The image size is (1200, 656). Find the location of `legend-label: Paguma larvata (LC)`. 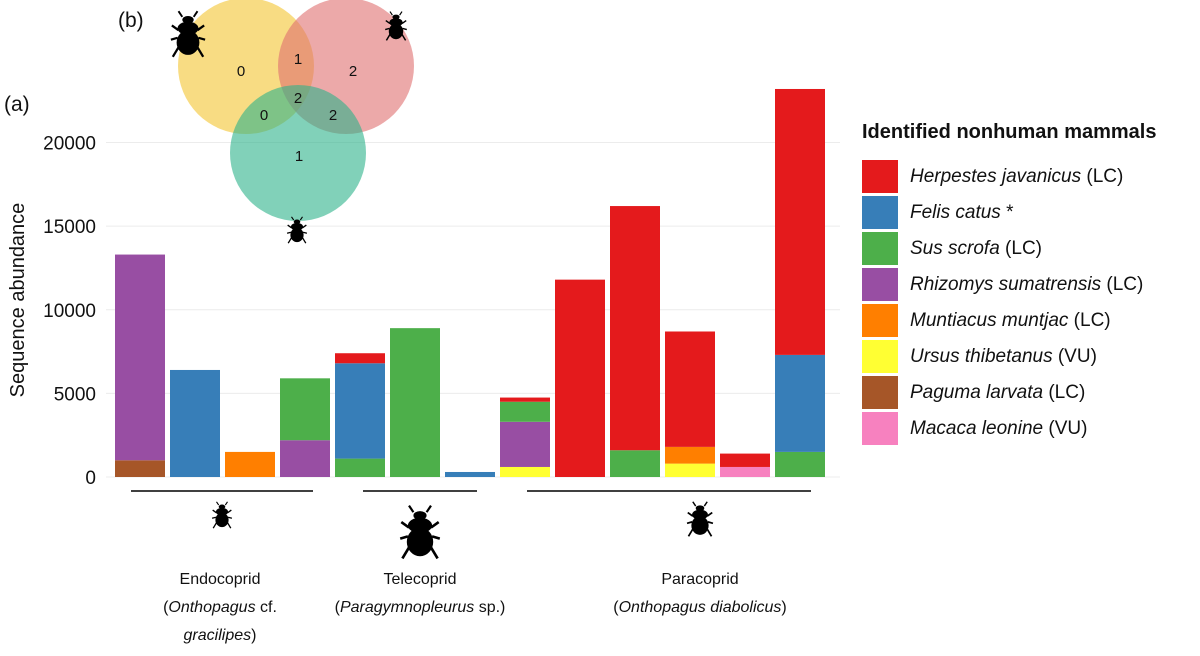

legend-label: Paguma larvata (LC) is located at coordinates (998, 392).